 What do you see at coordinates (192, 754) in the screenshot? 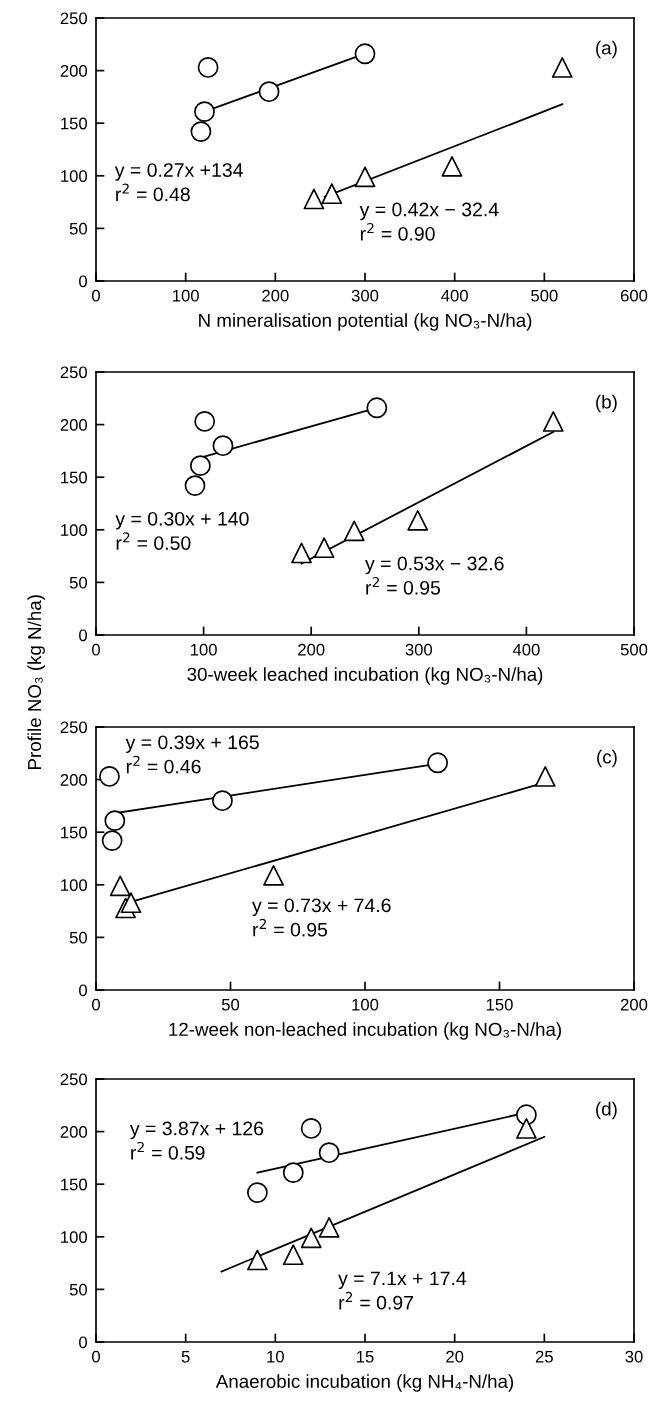
I see `annotation: y = 0.39x + 165 r$^{2}$ = 0.46` at bounding box center [192, 754].